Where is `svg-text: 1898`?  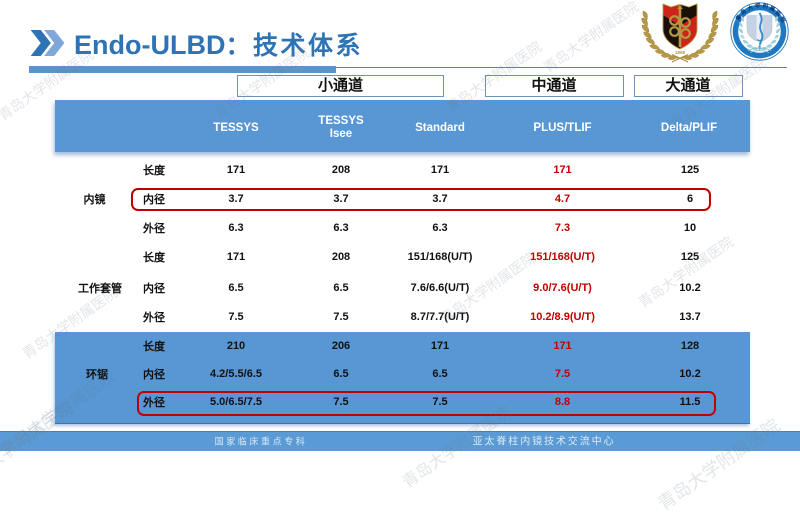 svg-text: 1898 is located at coordinates (680, 52).